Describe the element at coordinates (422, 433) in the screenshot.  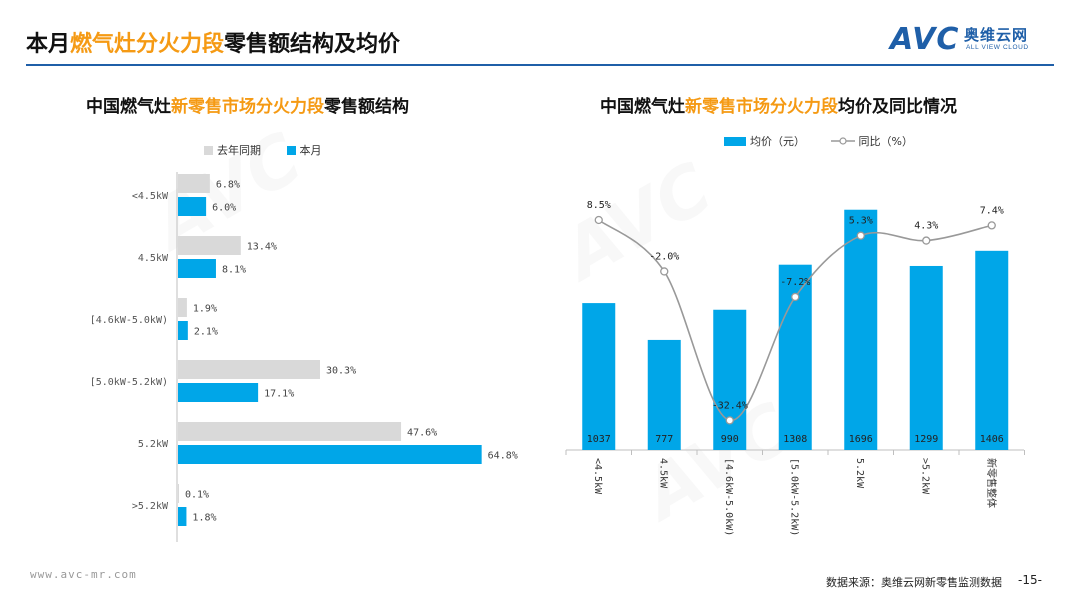
I see `data-label: 47.6%` at that location.